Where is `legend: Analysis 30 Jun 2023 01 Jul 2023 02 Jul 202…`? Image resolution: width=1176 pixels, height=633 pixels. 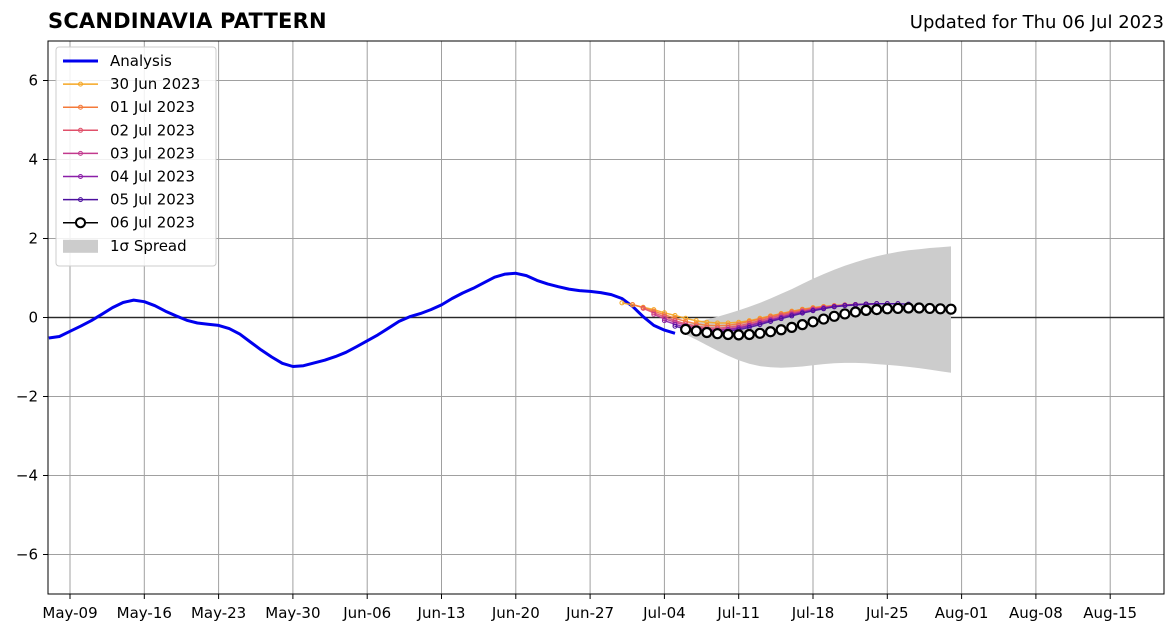 legend: Analysis 30 Jun 2023 01 Jul 2023 02 Jul 202… is located at coordinates (136, 156).